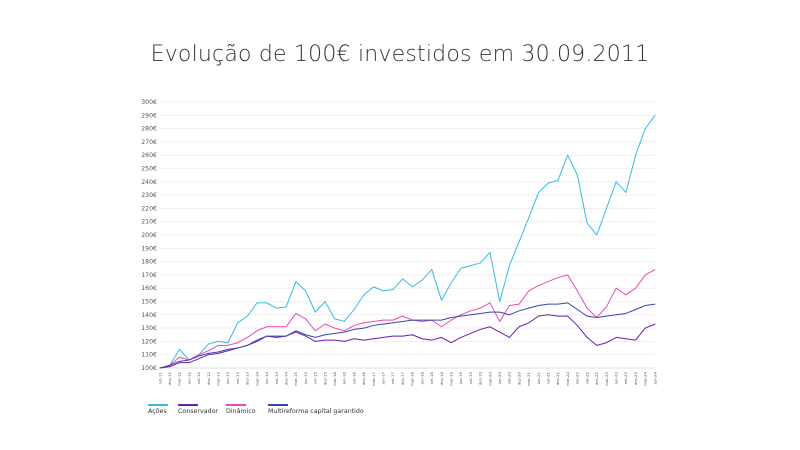 Image resolution: width=800 pixels, height=450 pixels. What do you see at coordinates (149, 315) in the screenshot?
I see `y-tick-label: 140€` at bounding box center [149, 315].